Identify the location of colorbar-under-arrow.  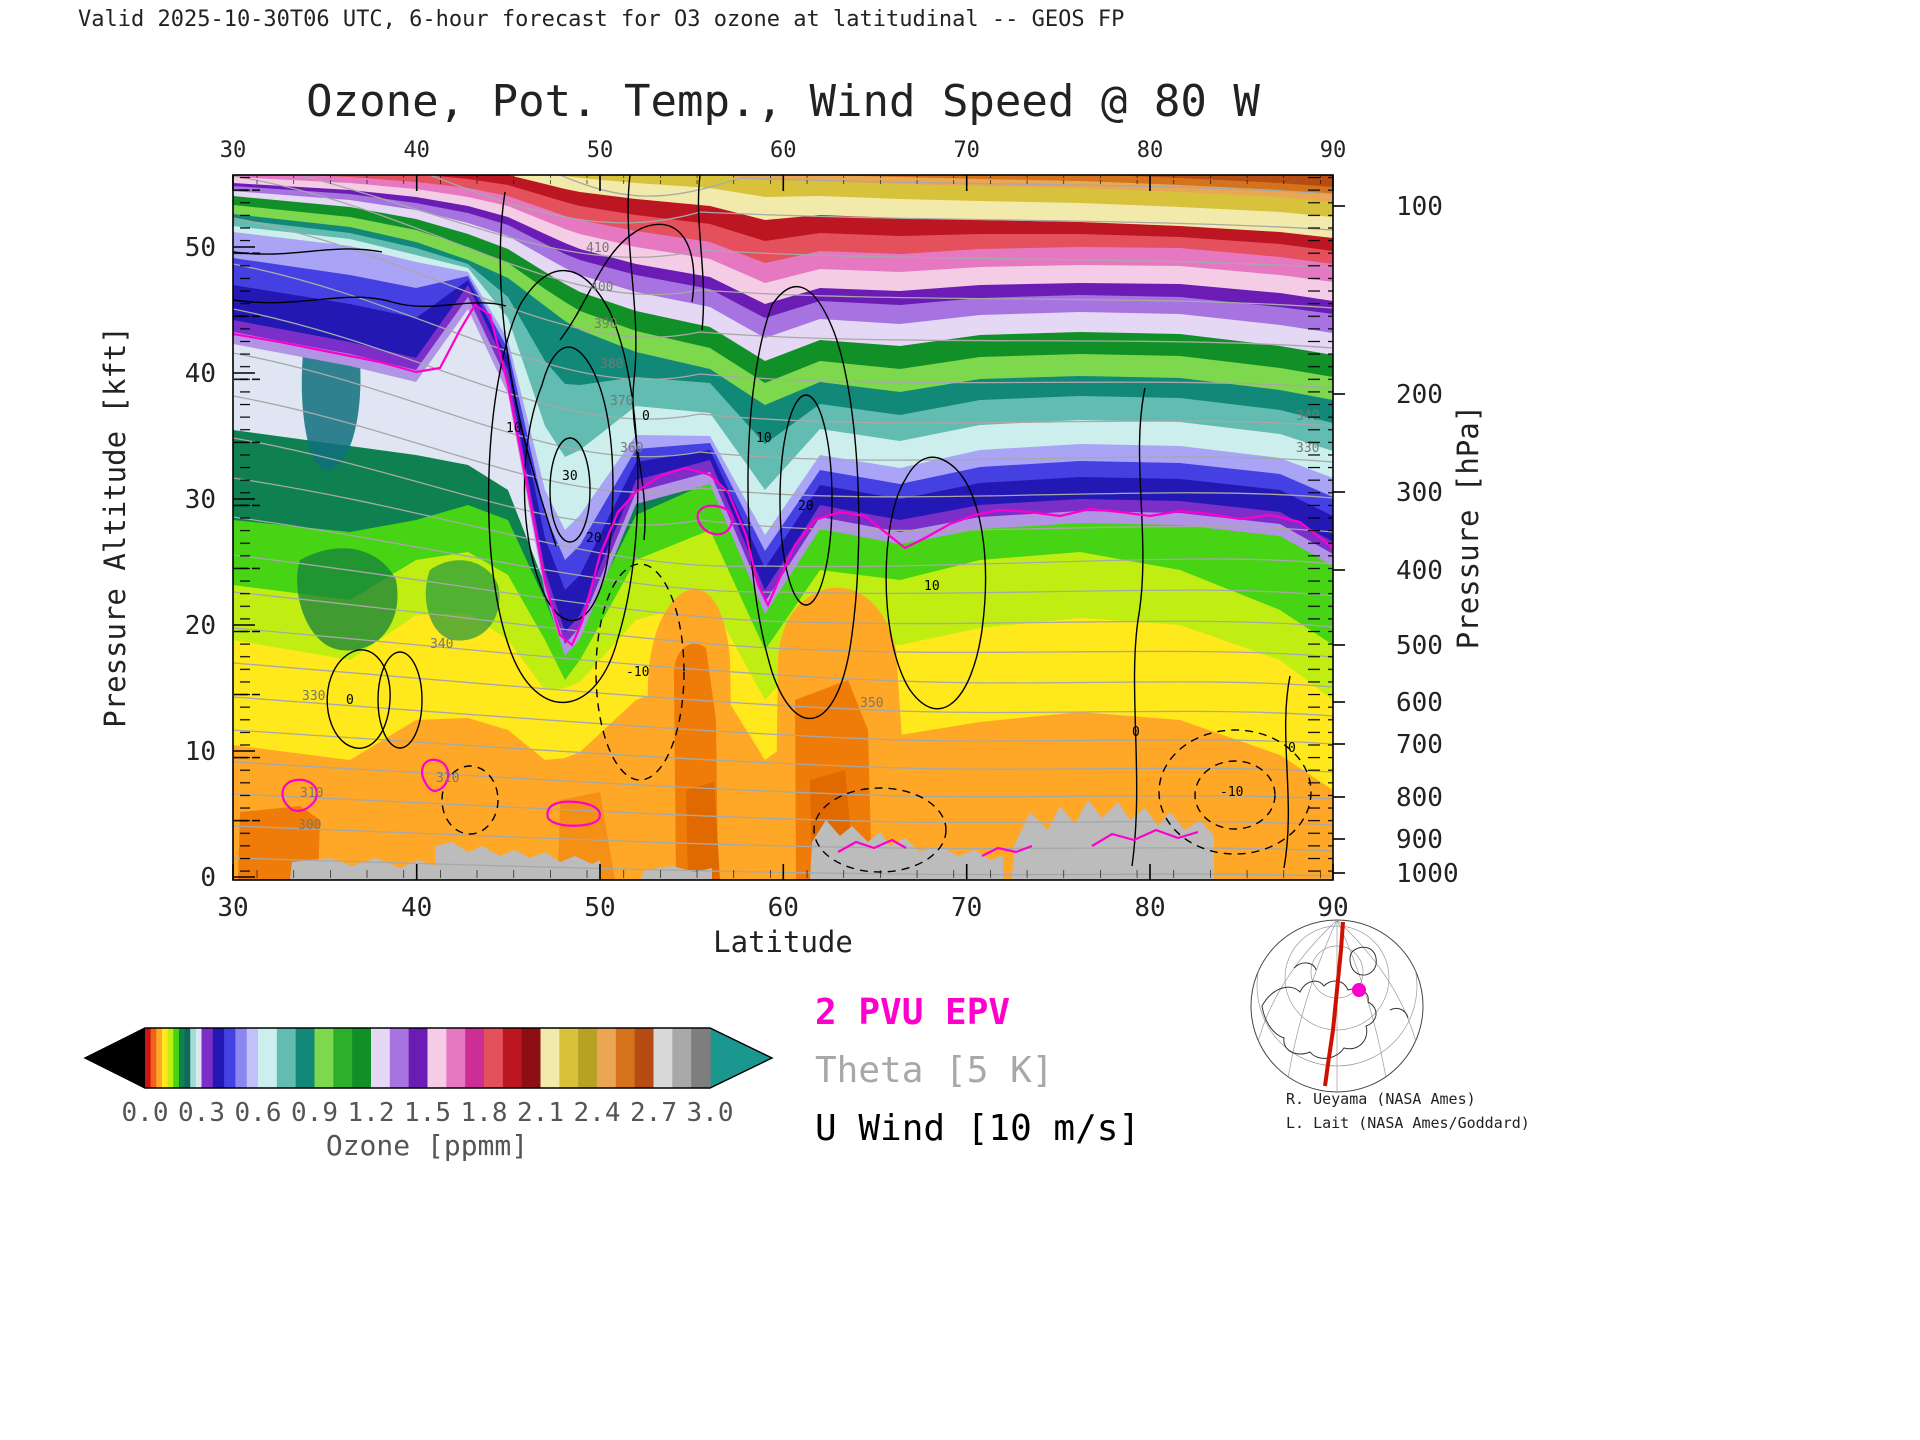
(115, 1058).